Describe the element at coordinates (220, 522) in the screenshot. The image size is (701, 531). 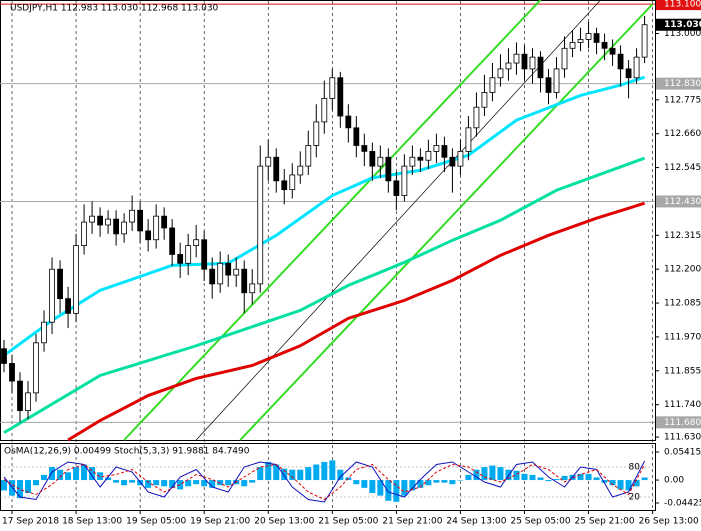
I see `x-tick-label: 19 Sep 21:00` at that location.